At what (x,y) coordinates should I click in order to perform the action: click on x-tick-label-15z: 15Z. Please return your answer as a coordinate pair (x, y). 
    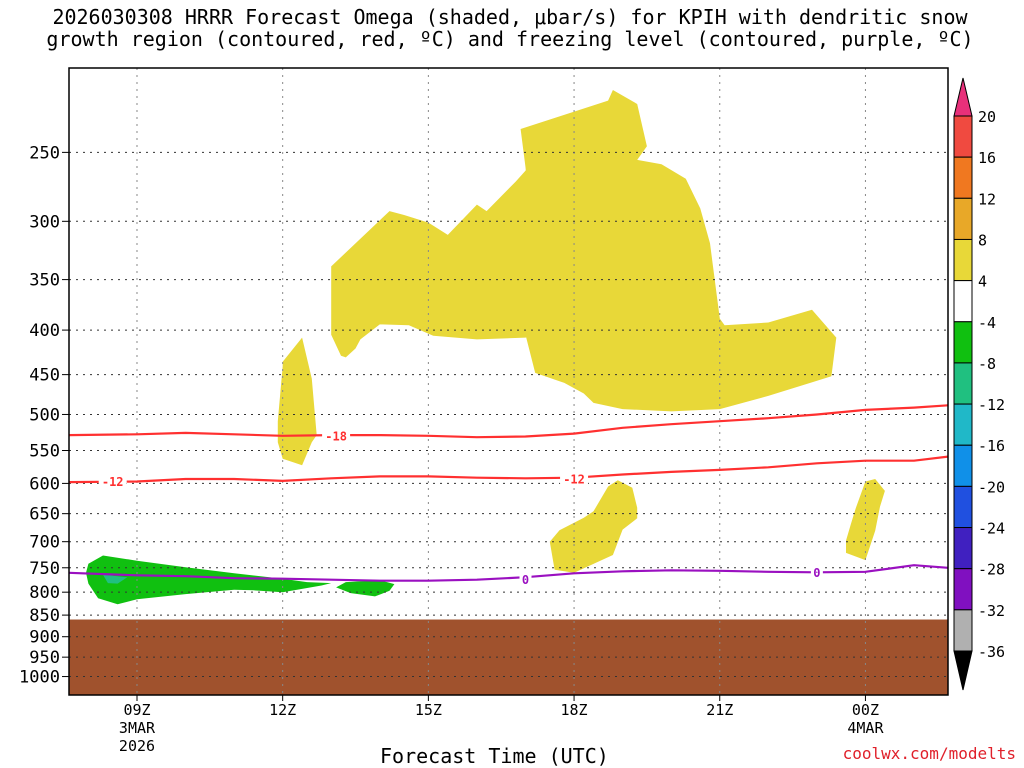
    Looking at the image, I should click on (428, 710).